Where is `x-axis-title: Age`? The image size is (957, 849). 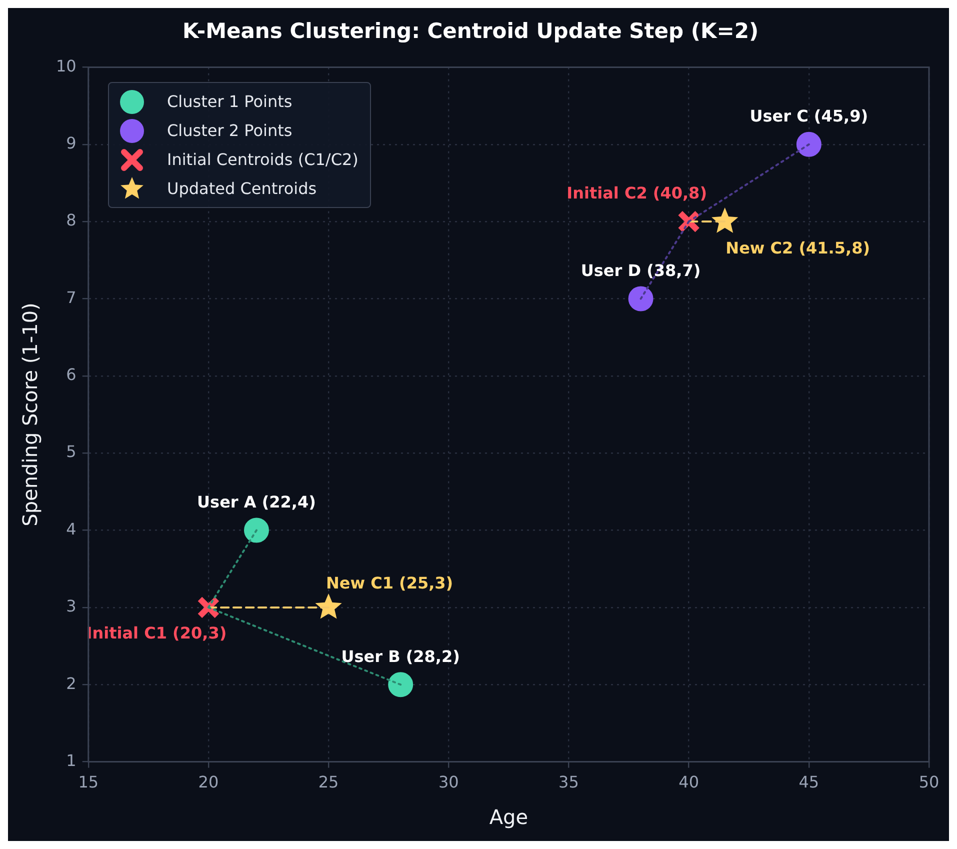
x-axis-title: Age is located at coordinates (508, 817).